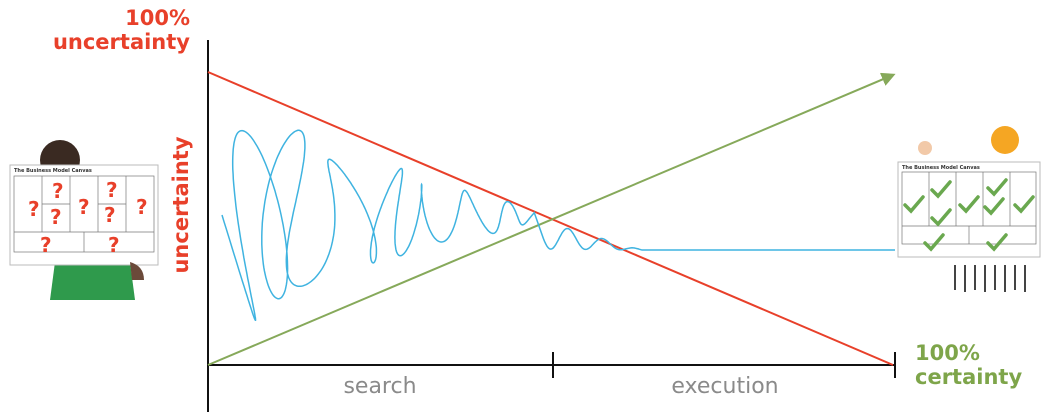 The image size is (1045, 418). Describe the element at coordinates (968, 377) in the screenshot. I see `bottom-label: certainty` at that location.